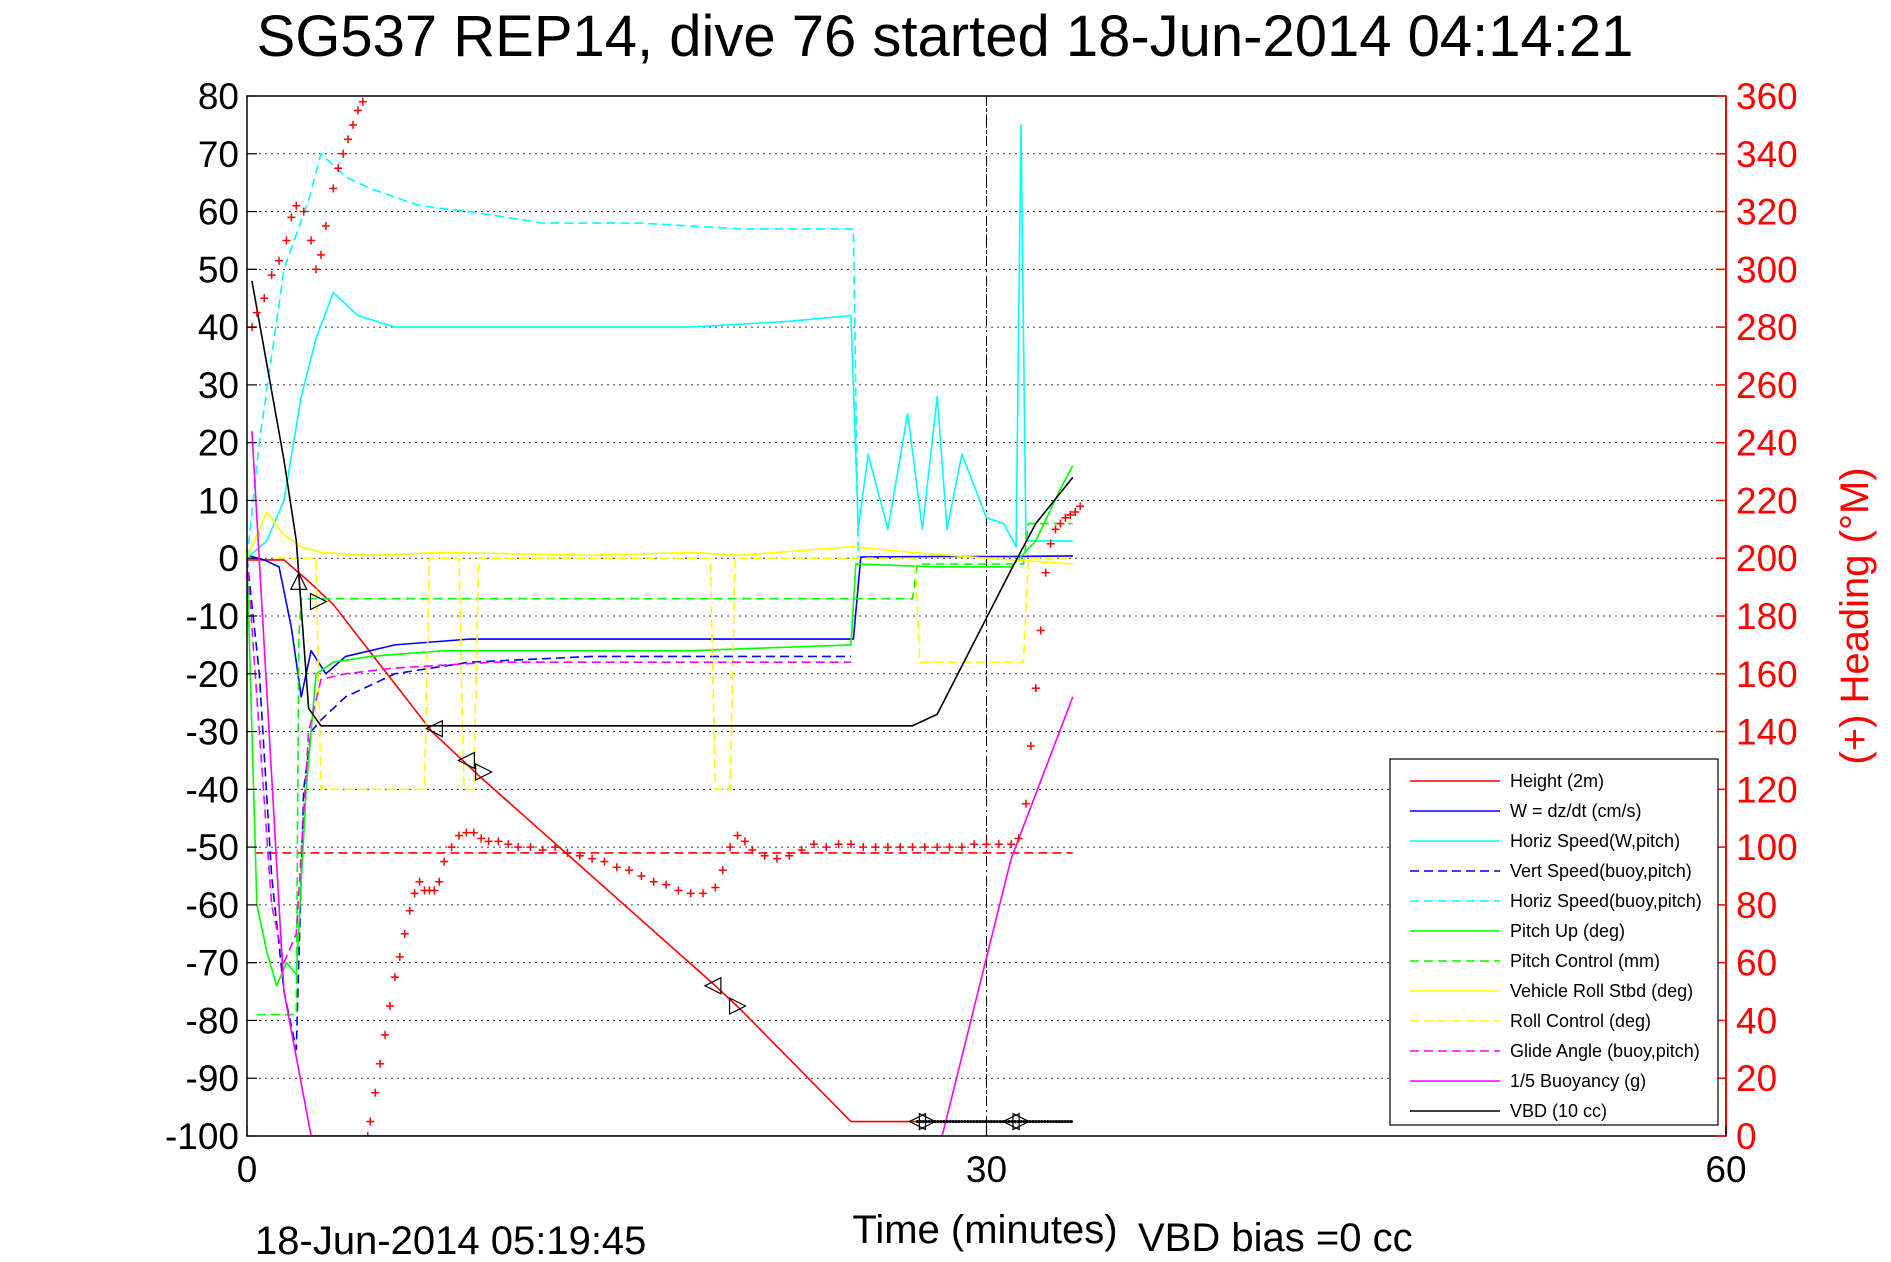 The height and width of the screenshot is (1262, 1891). Describe the element at coordinates (1756, 905) in the screenshot. I see `y-tick-label-right: 80` at that location.